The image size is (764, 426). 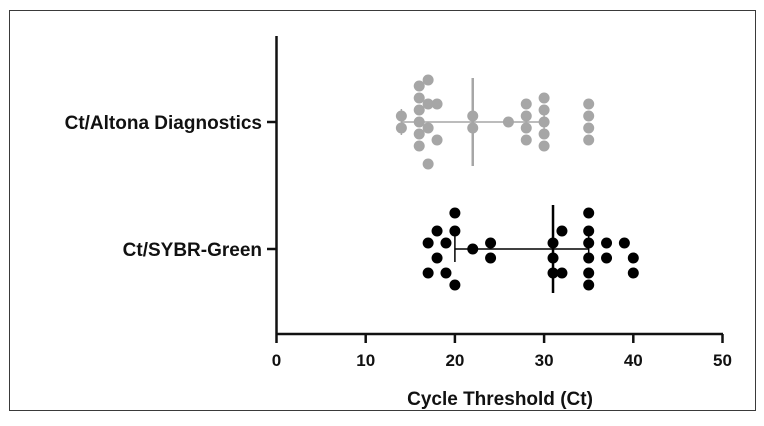 I want to click on category-label: Ct/SYBR-Green, so click(x=192, y=250).